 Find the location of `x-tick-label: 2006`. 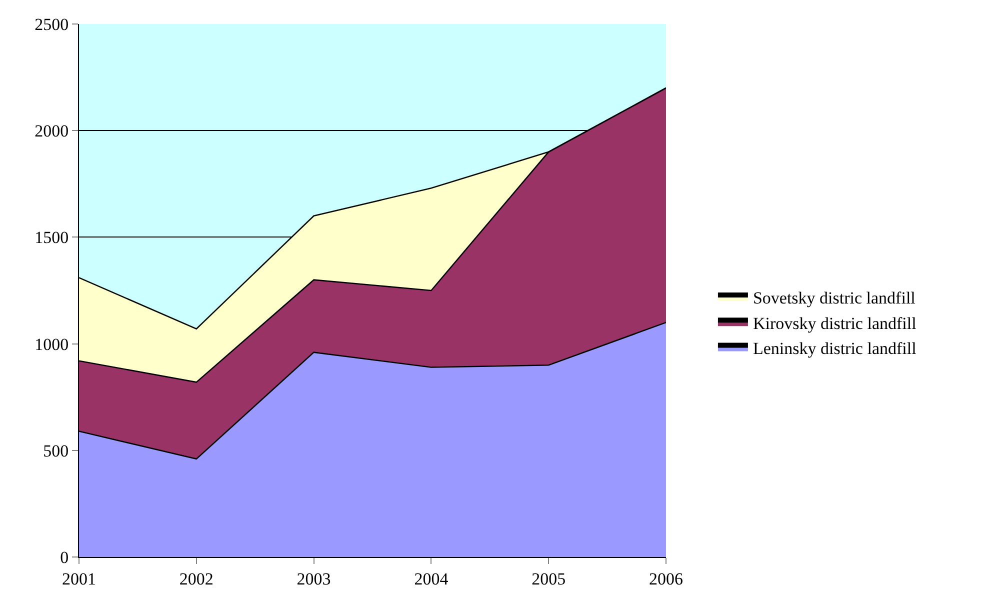

x-tick-label: 2006 is located at coordinates (666, 578).